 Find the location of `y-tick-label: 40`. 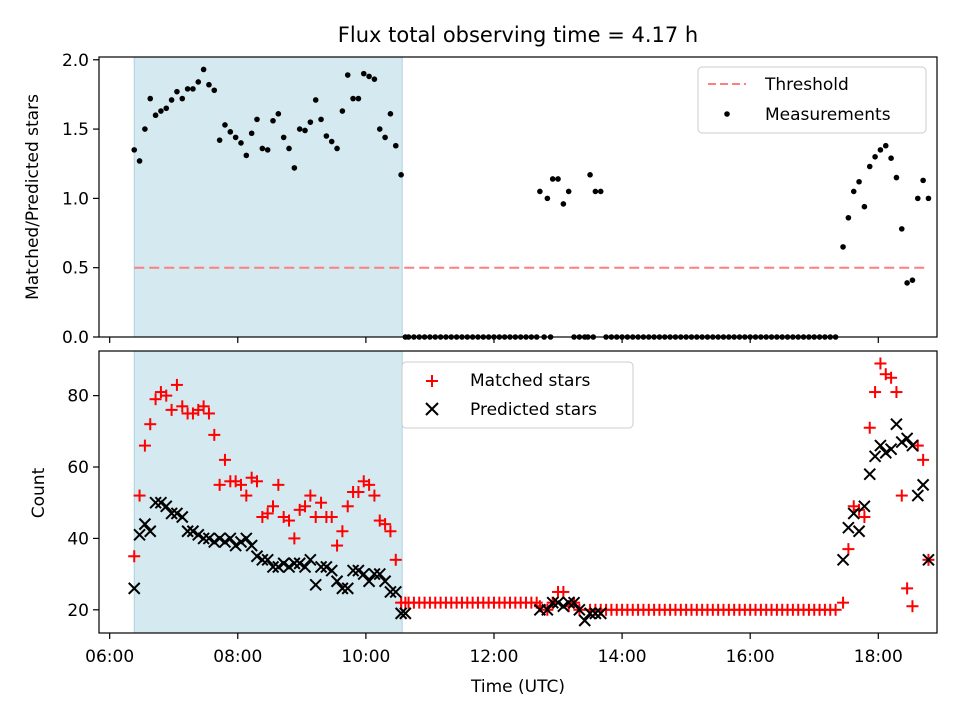

y-tick-label: 40 is located at coordinates (78, 539).